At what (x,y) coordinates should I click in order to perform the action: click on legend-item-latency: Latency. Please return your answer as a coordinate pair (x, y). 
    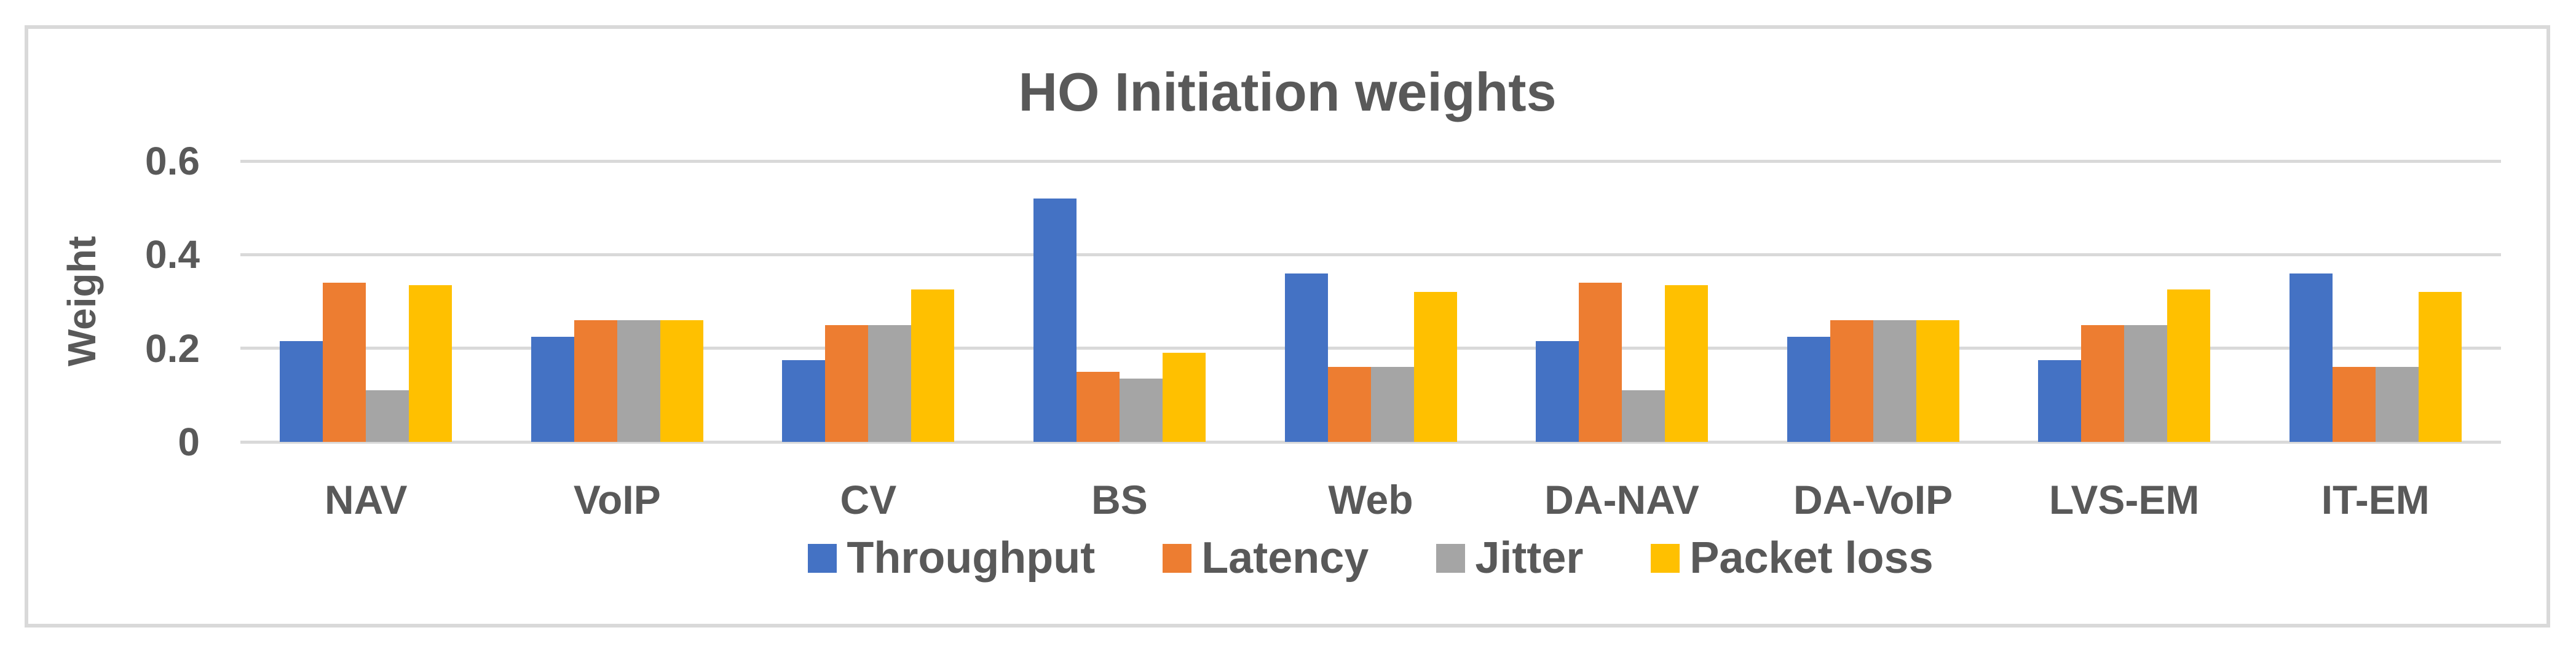
    Looking at the image, I should click on (1266, 558).